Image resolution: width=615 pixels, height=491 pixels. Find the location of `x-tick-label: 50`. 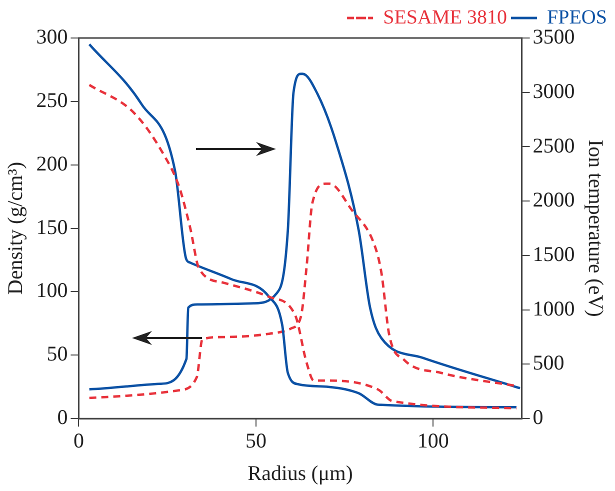

x-tick-label: 50 is located at coordinates (255, 440).